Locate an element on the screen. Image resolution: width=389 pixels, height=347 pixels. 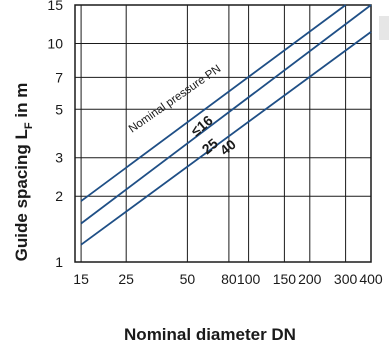
x-tick-label: 150 is located at coordinates (285, 279).